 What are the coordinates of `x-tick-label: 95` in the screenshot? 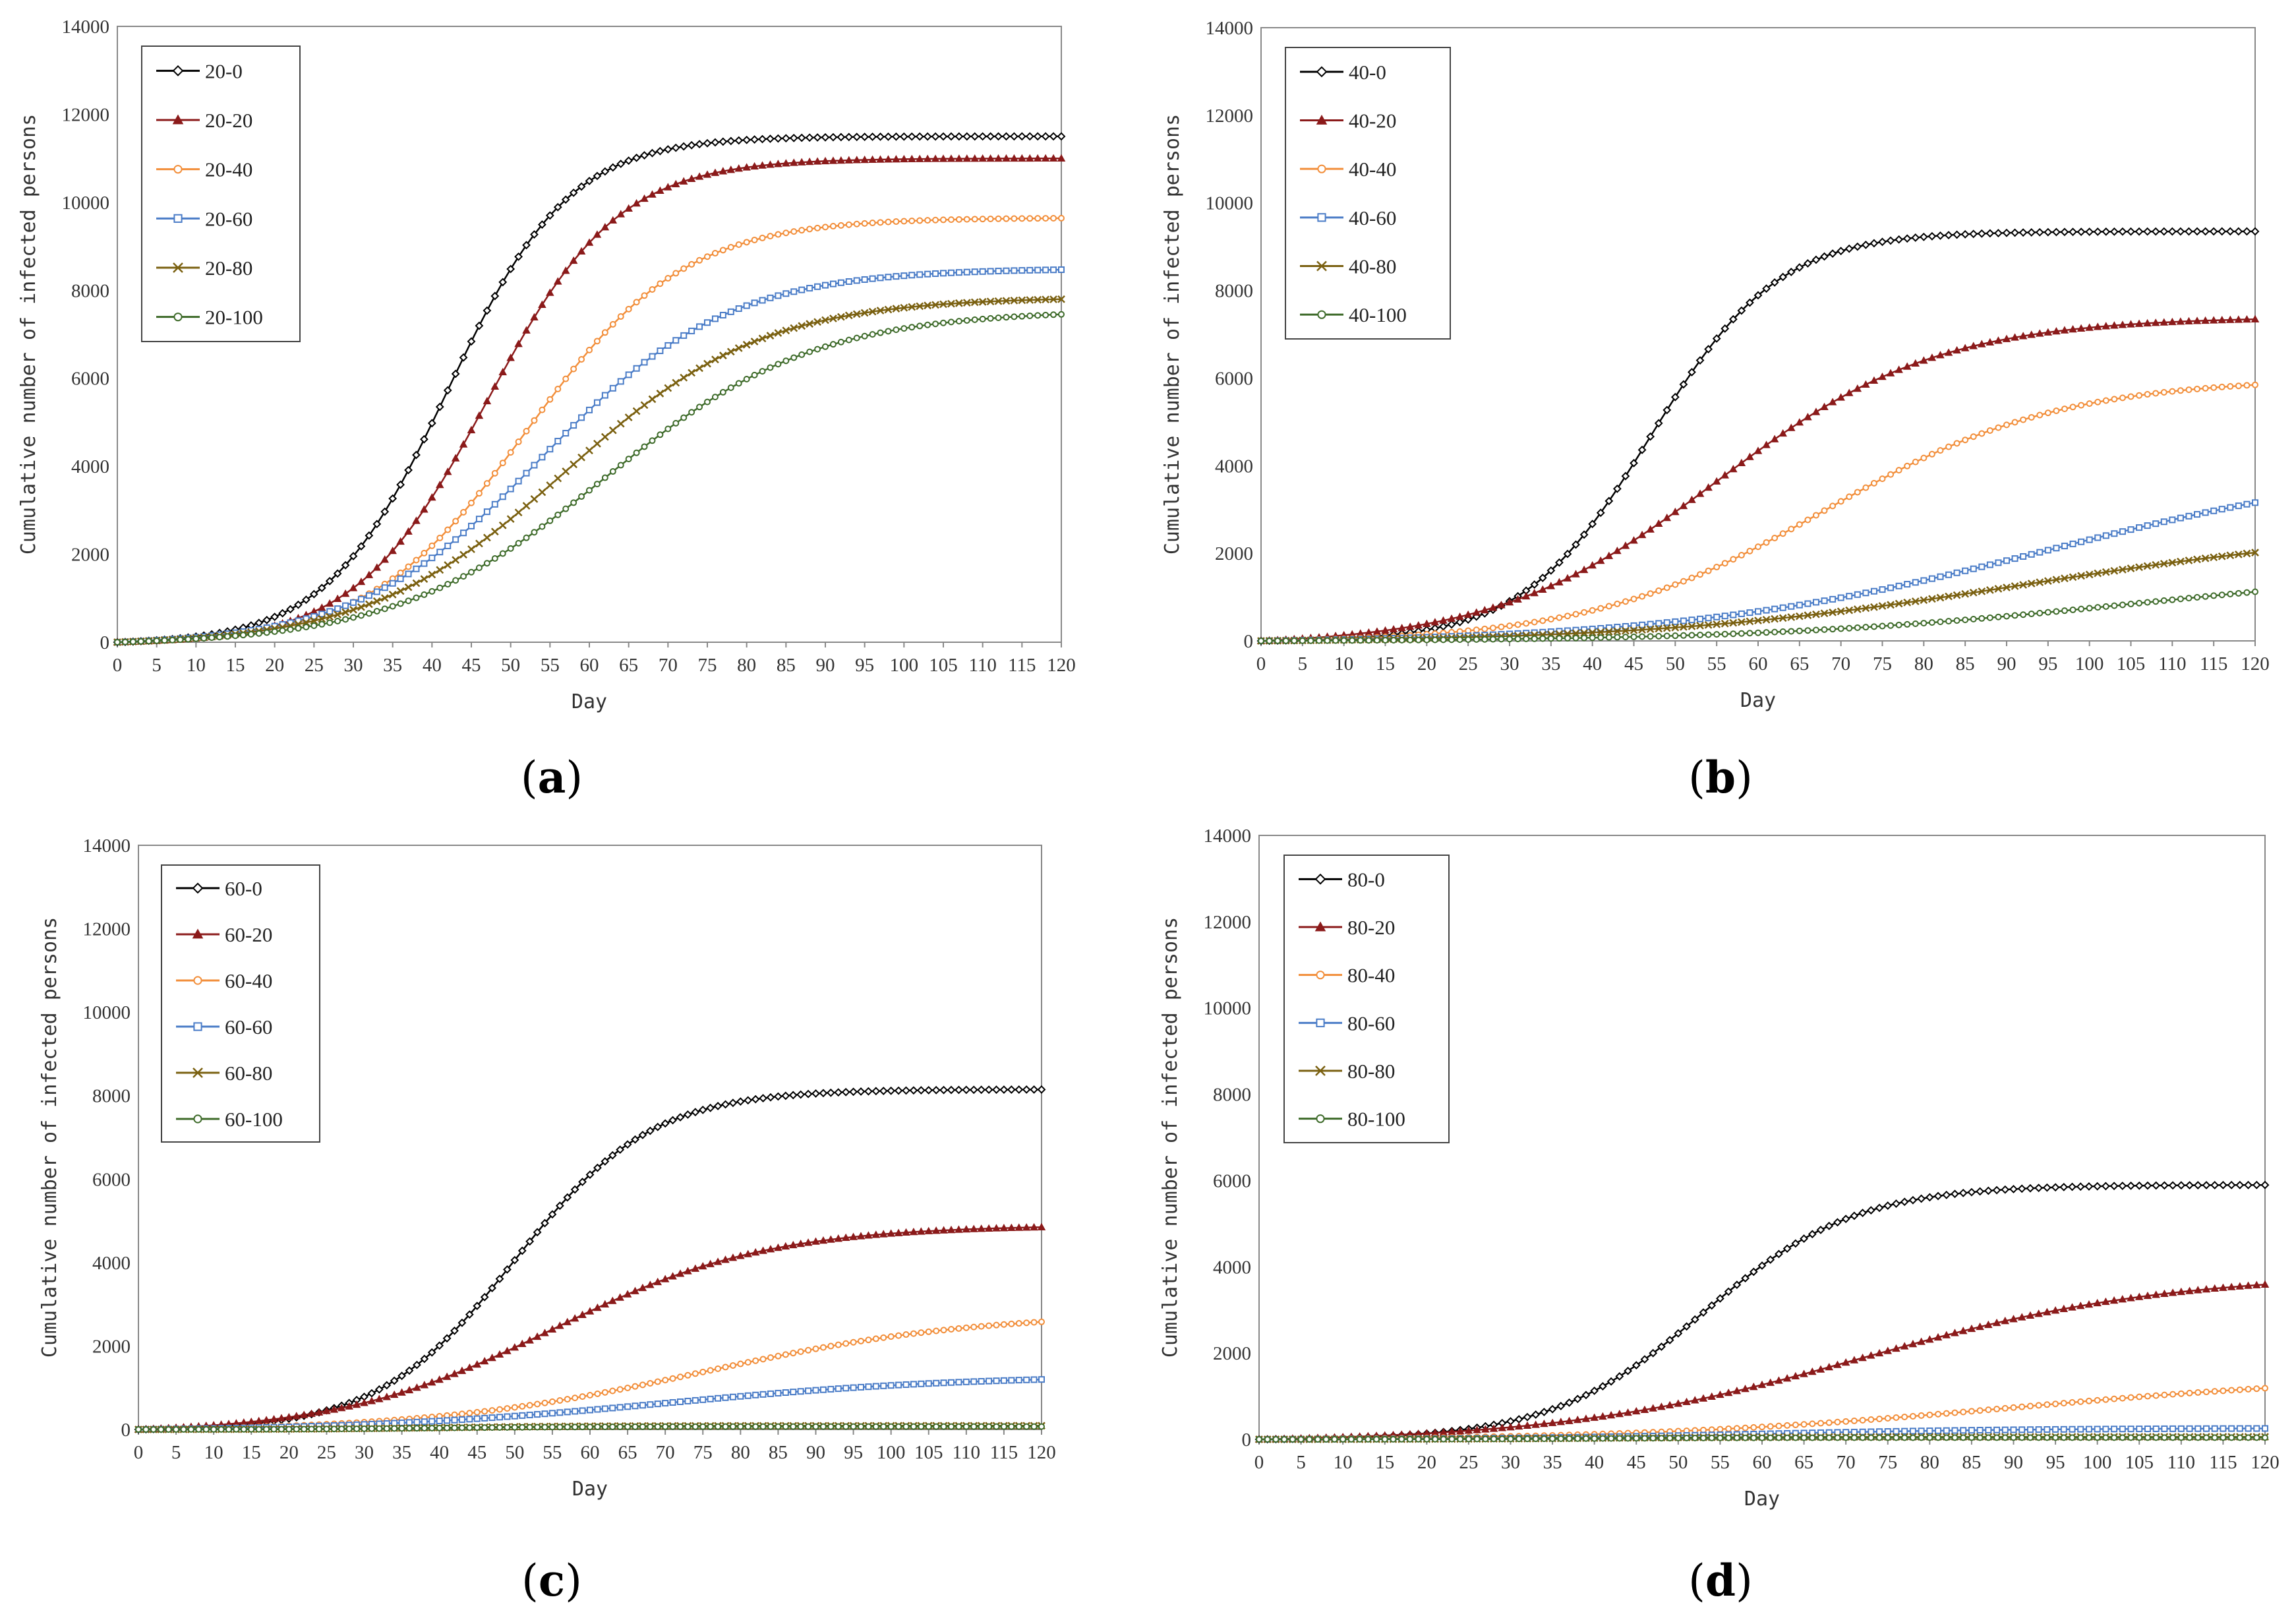 It's located at (2048, 664).